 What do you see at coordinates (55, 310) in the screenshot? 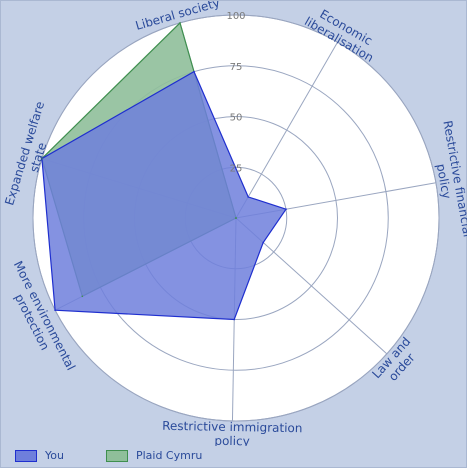
I see `point-you-more-environmental-protection` at bounding box center [55, 310].